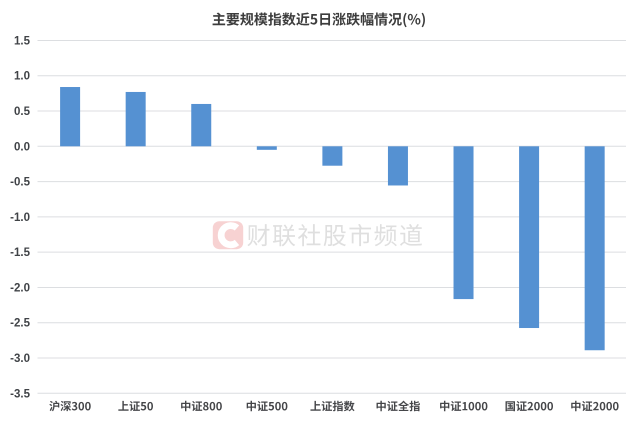 This screenshot has height=431, width=640. What do you see at coordinates (22, 147) in the screenshot?
I see `svg-text: 0.0` at bounding box center [22, 147].